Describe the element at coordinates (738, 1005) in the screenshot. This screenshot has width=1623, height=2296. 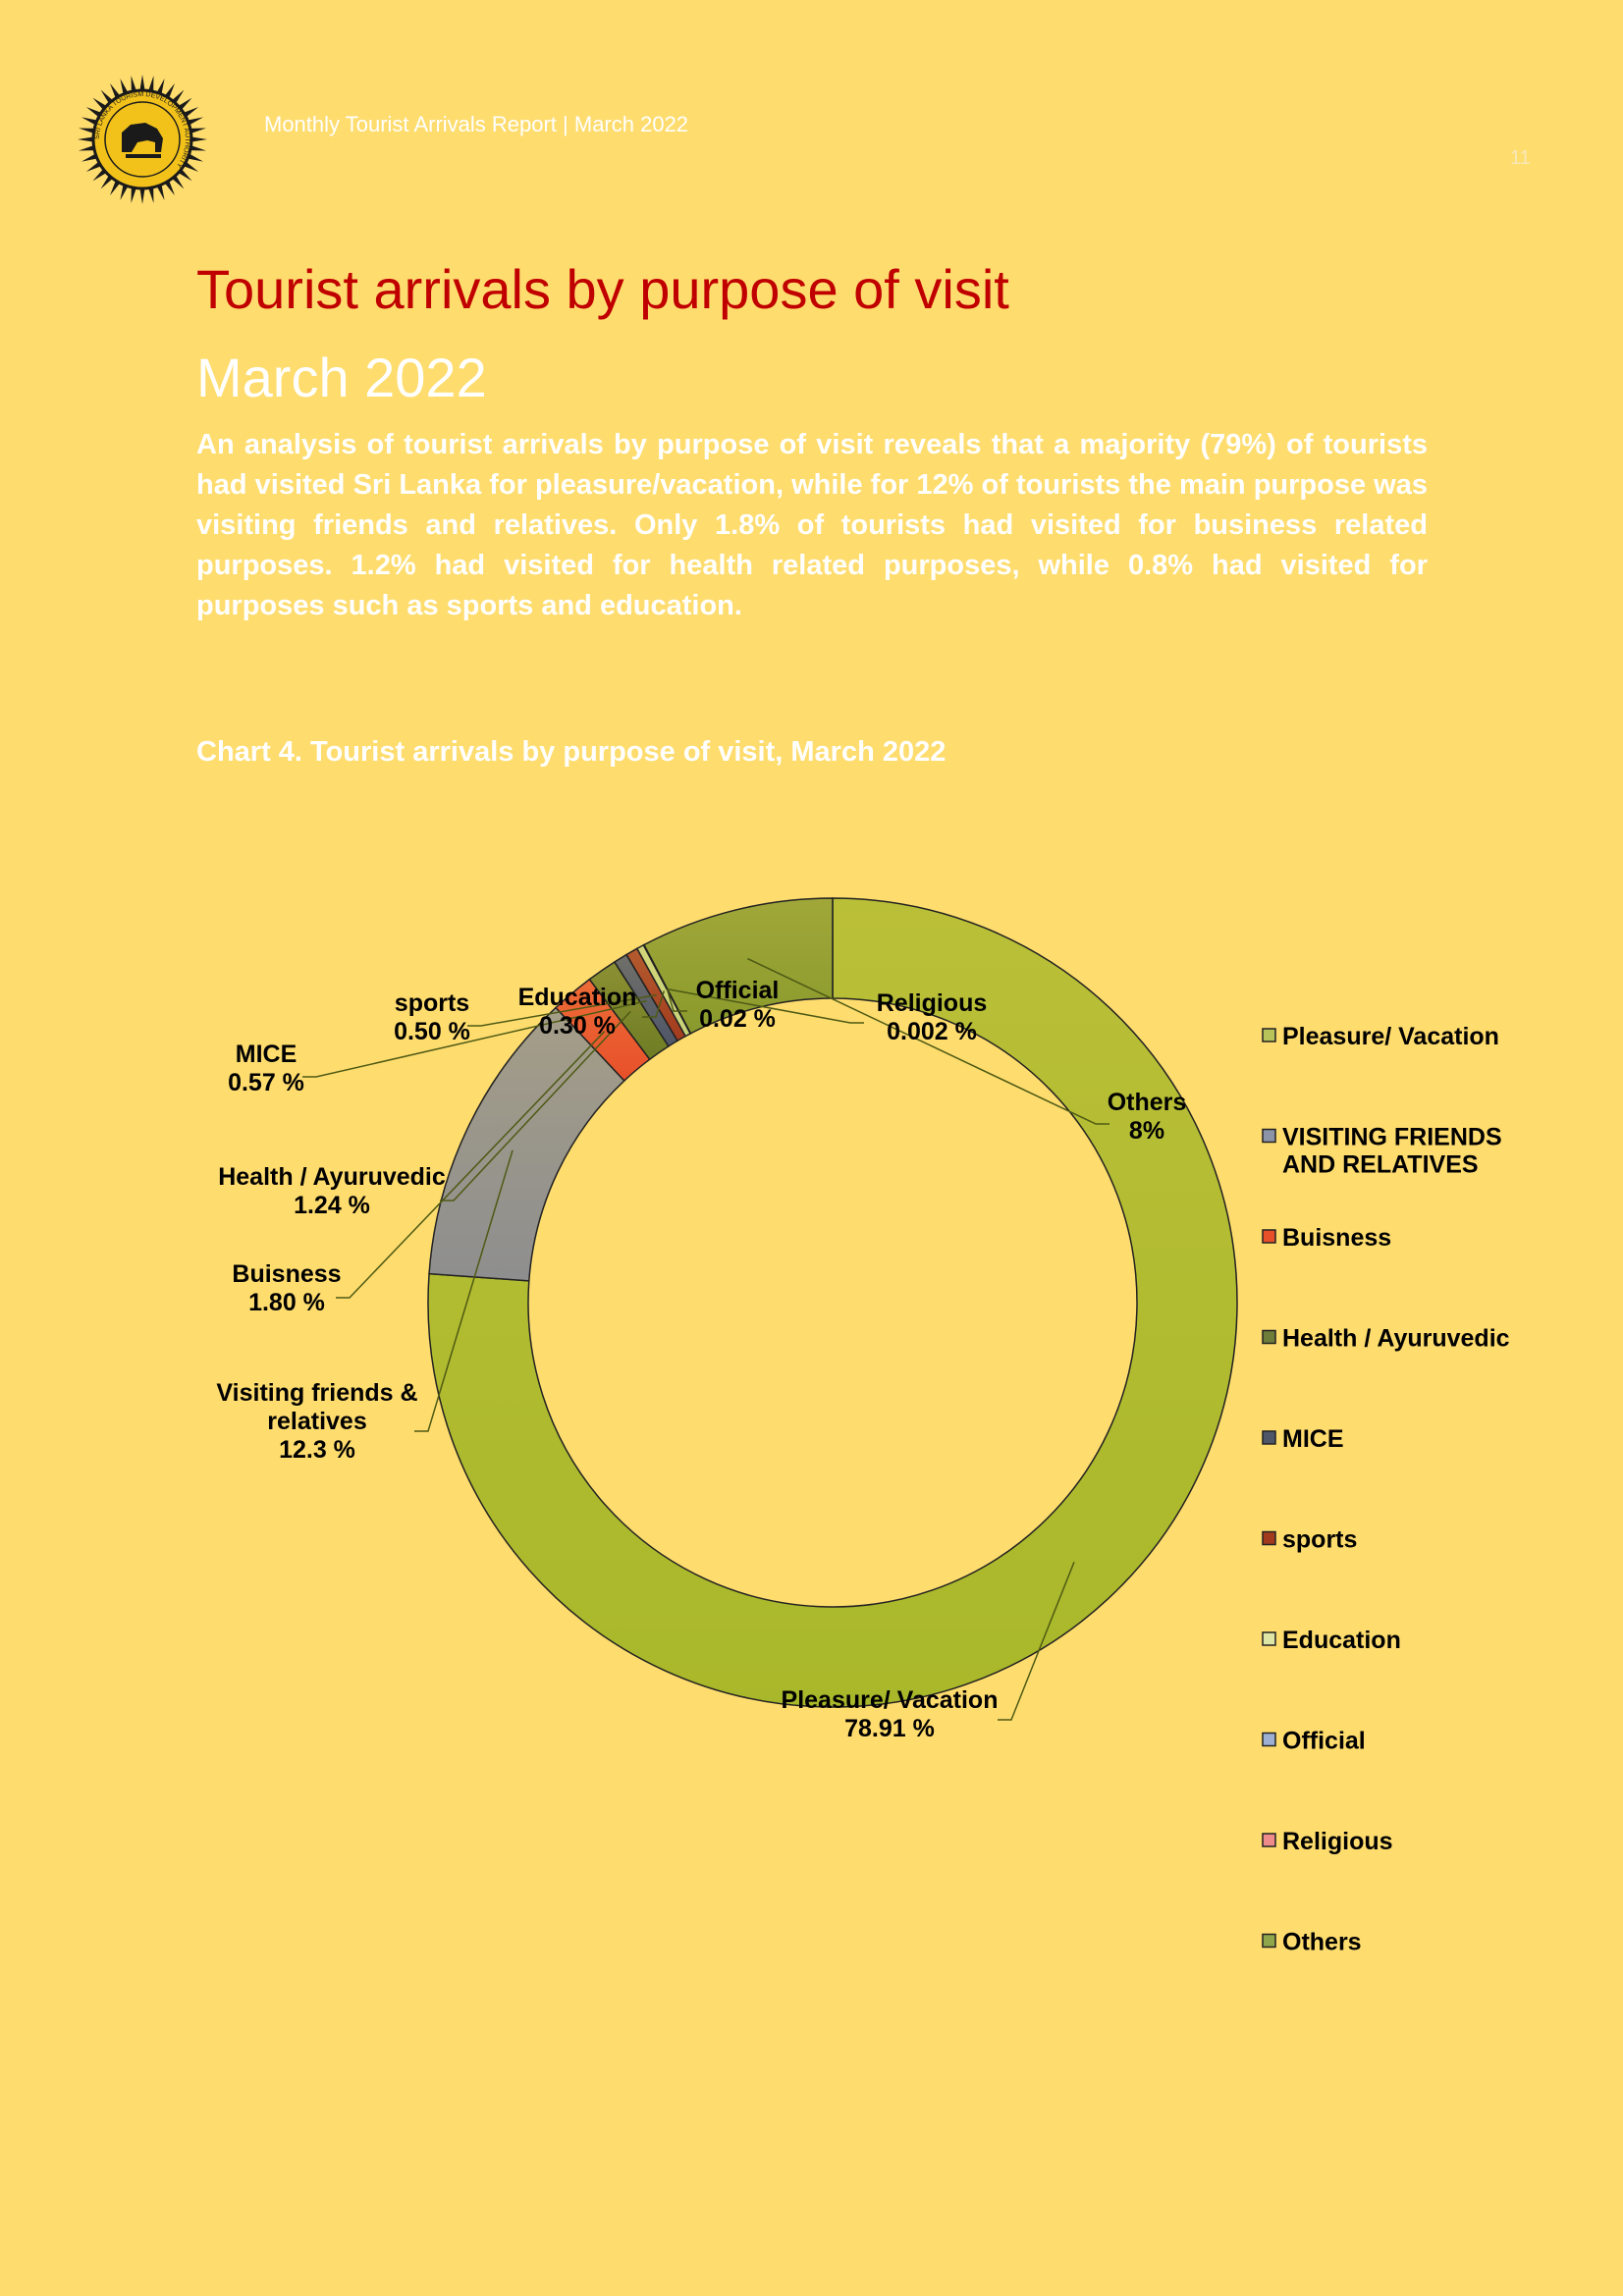
I see `data-label-official: Official 0.02 %` at that location.